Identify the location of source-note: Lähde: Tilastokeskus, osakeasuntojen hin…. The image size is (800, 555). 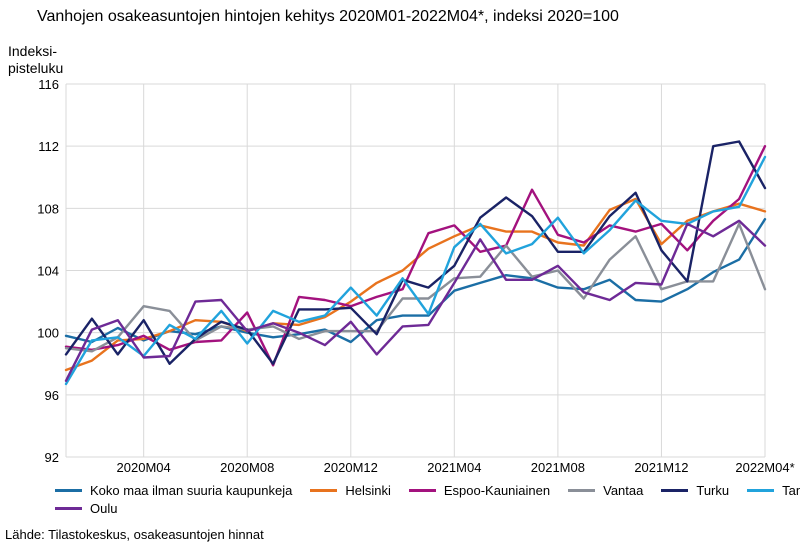
(134, 534).